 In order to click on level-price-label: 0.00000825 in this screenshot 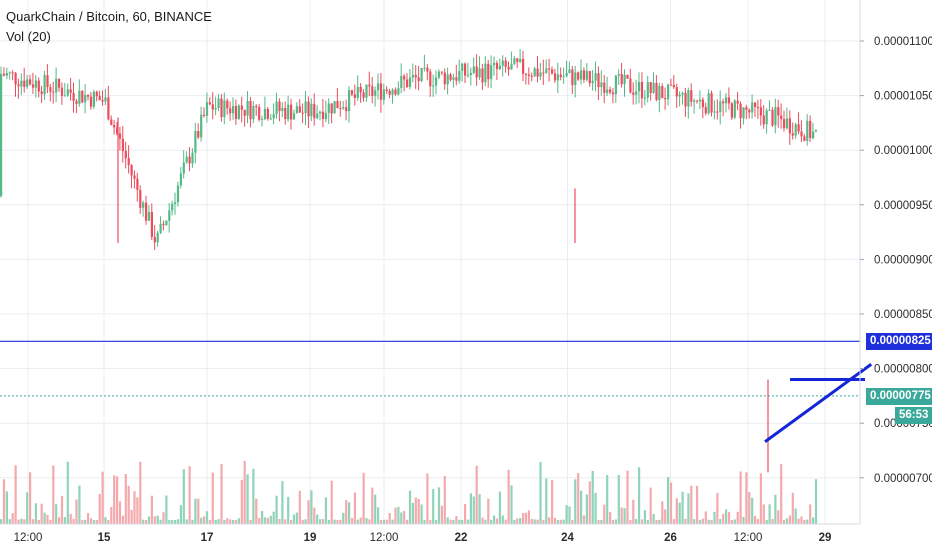, I will do `click(899, 342)`.